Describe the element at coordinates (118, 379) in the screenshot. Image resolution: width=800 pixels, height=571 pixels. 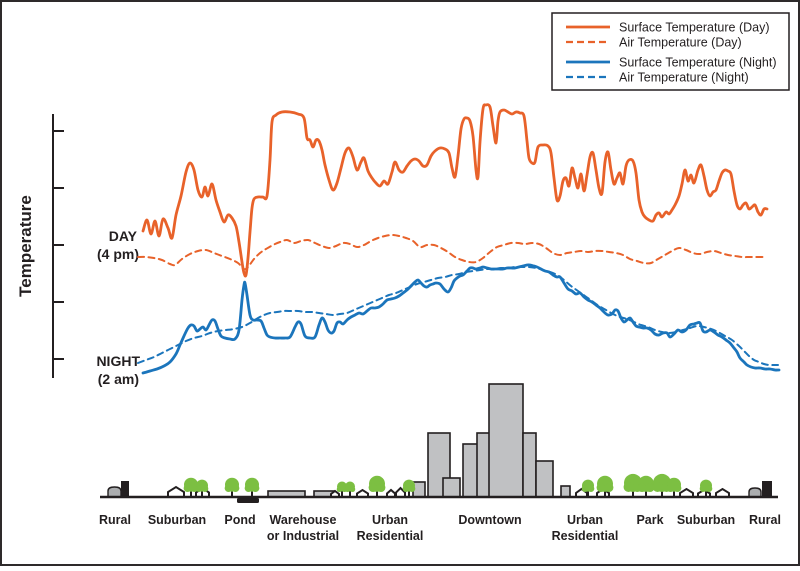
I see `night-time-label: (2 am)` at that location.